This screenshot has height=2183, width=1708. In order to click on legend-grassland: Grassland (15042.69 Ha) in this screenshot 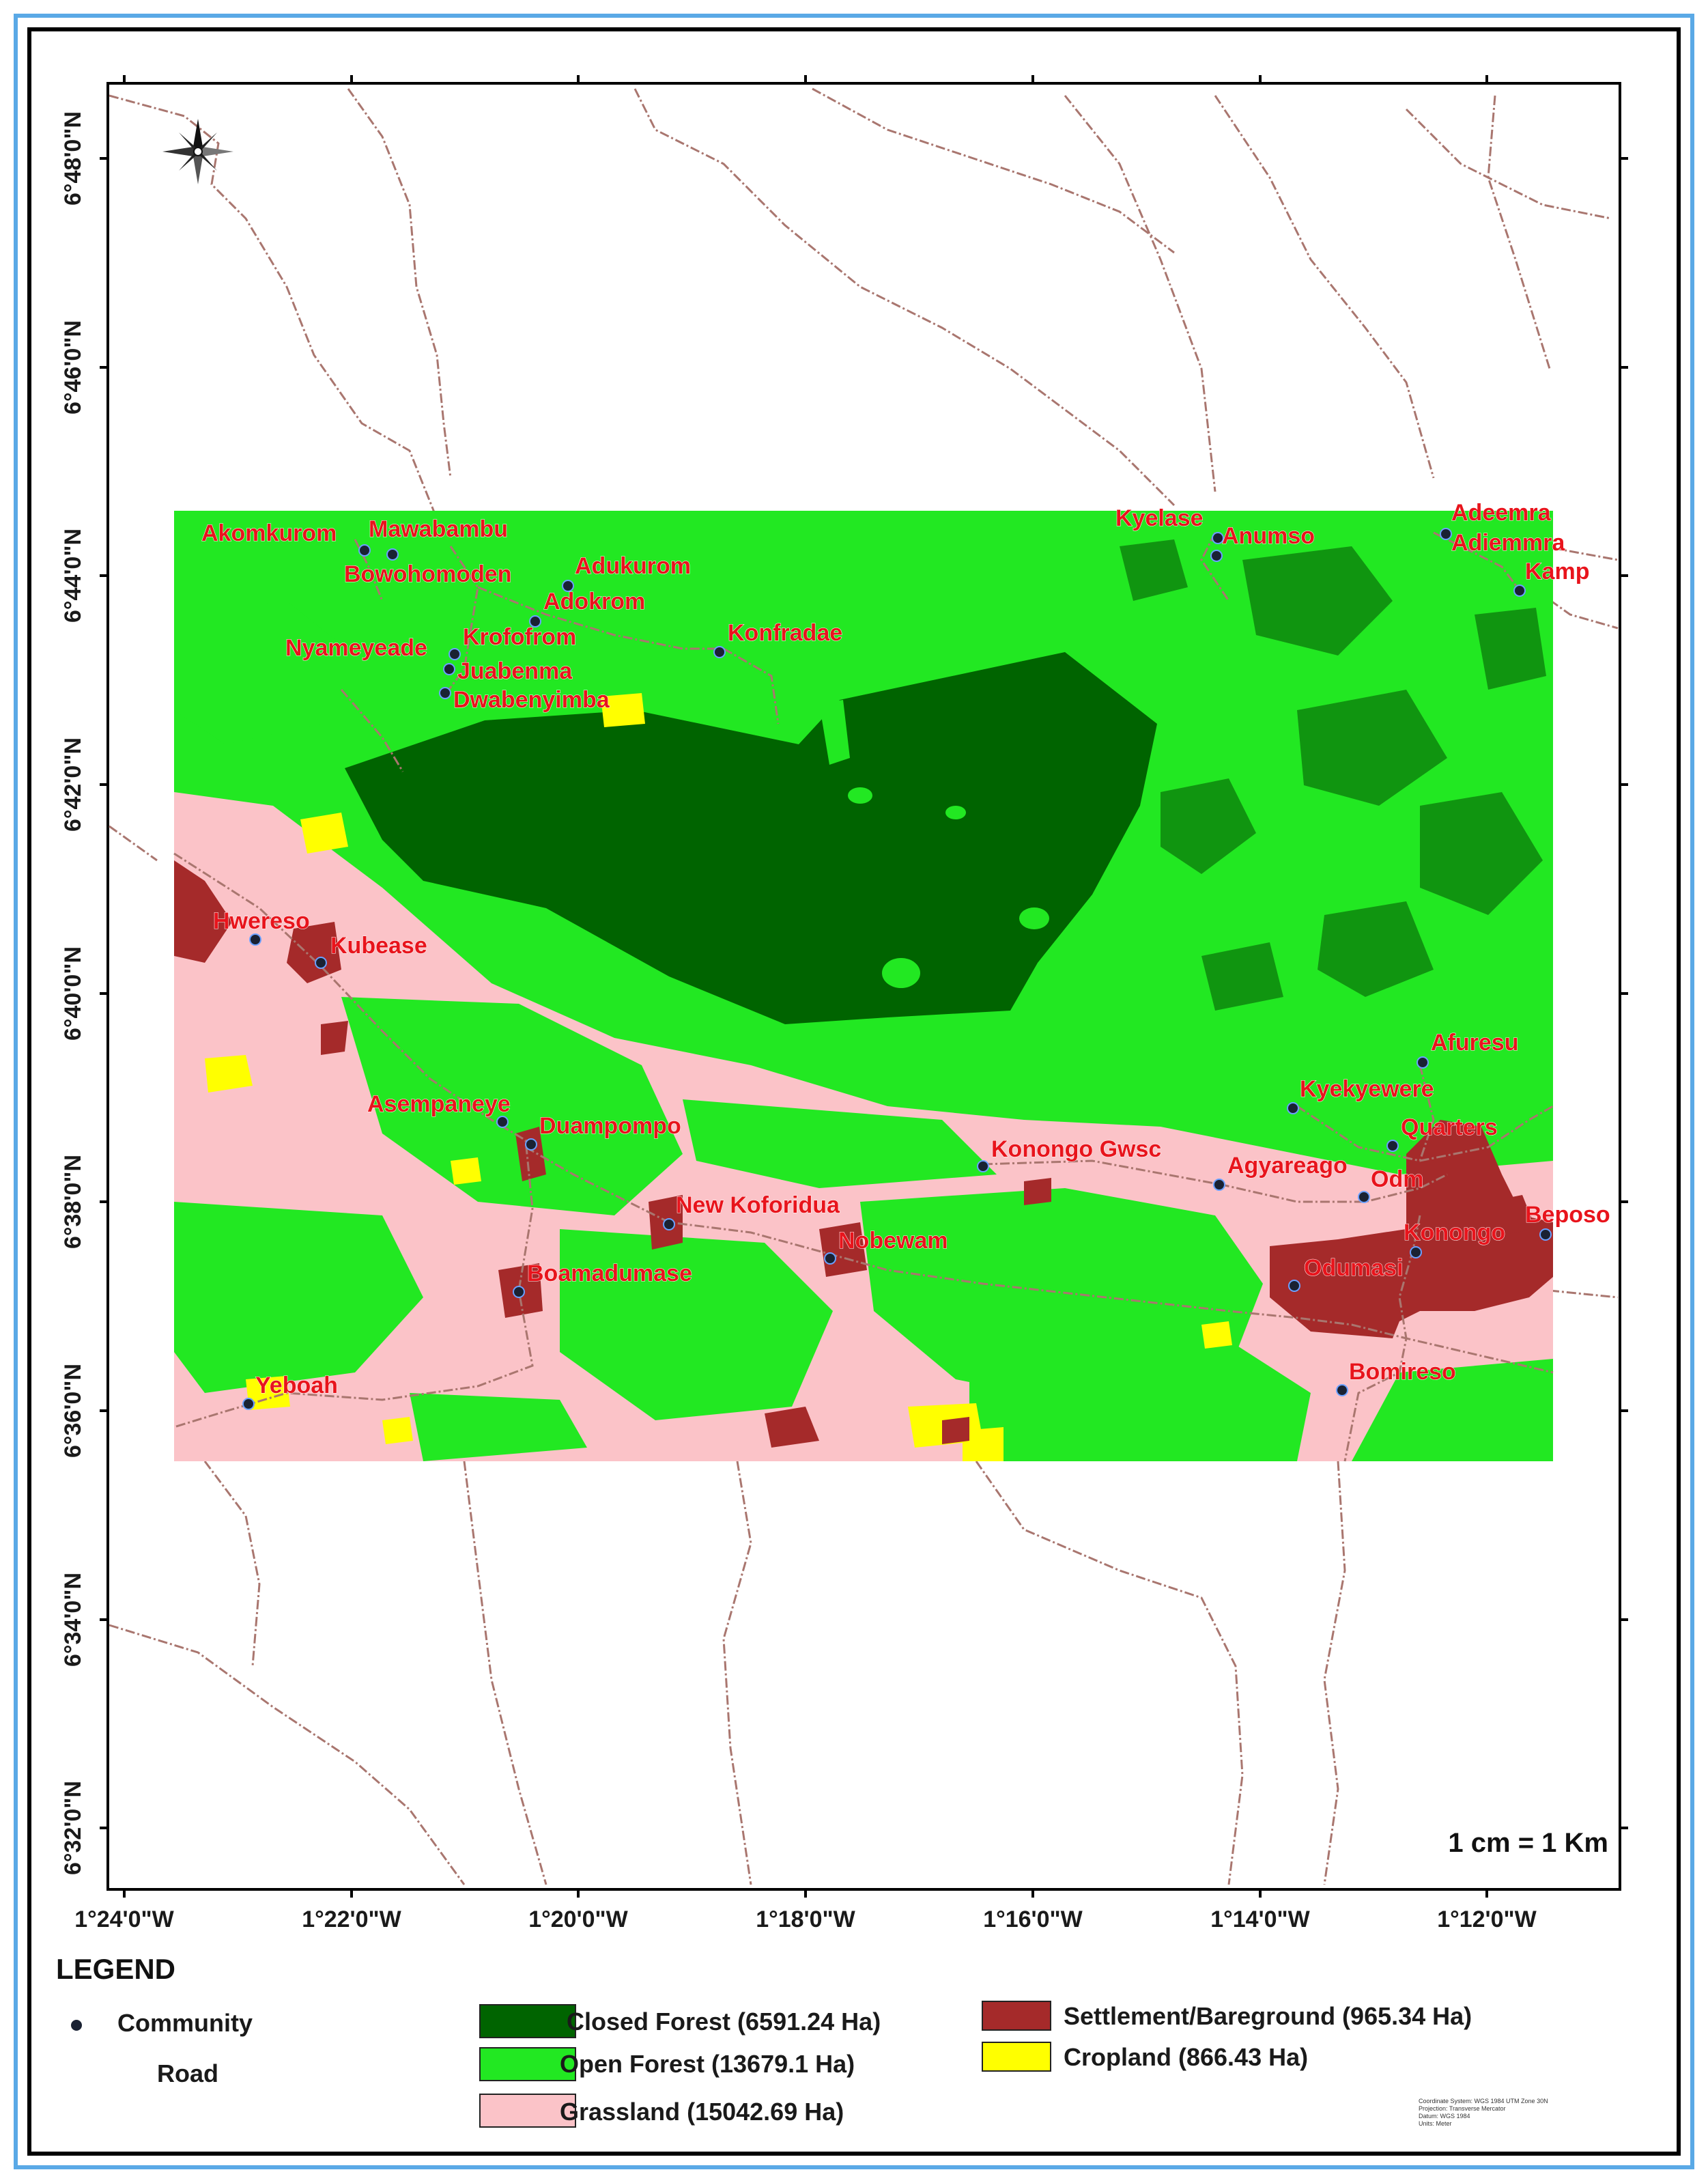, I will do `click(702, 2112)`.